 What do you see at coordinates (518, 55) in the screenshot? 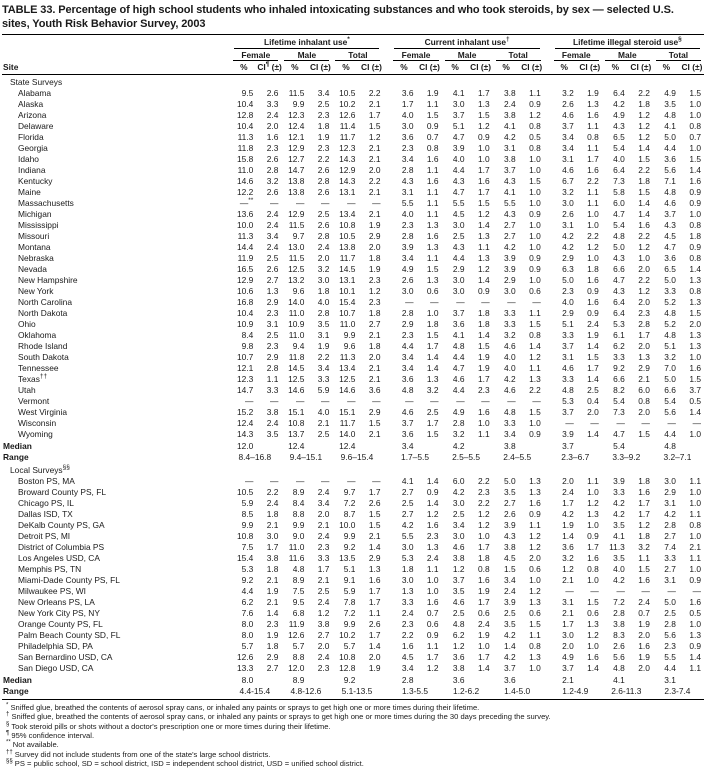
I see `sex-header: Total` at bounding box center [518, 55].